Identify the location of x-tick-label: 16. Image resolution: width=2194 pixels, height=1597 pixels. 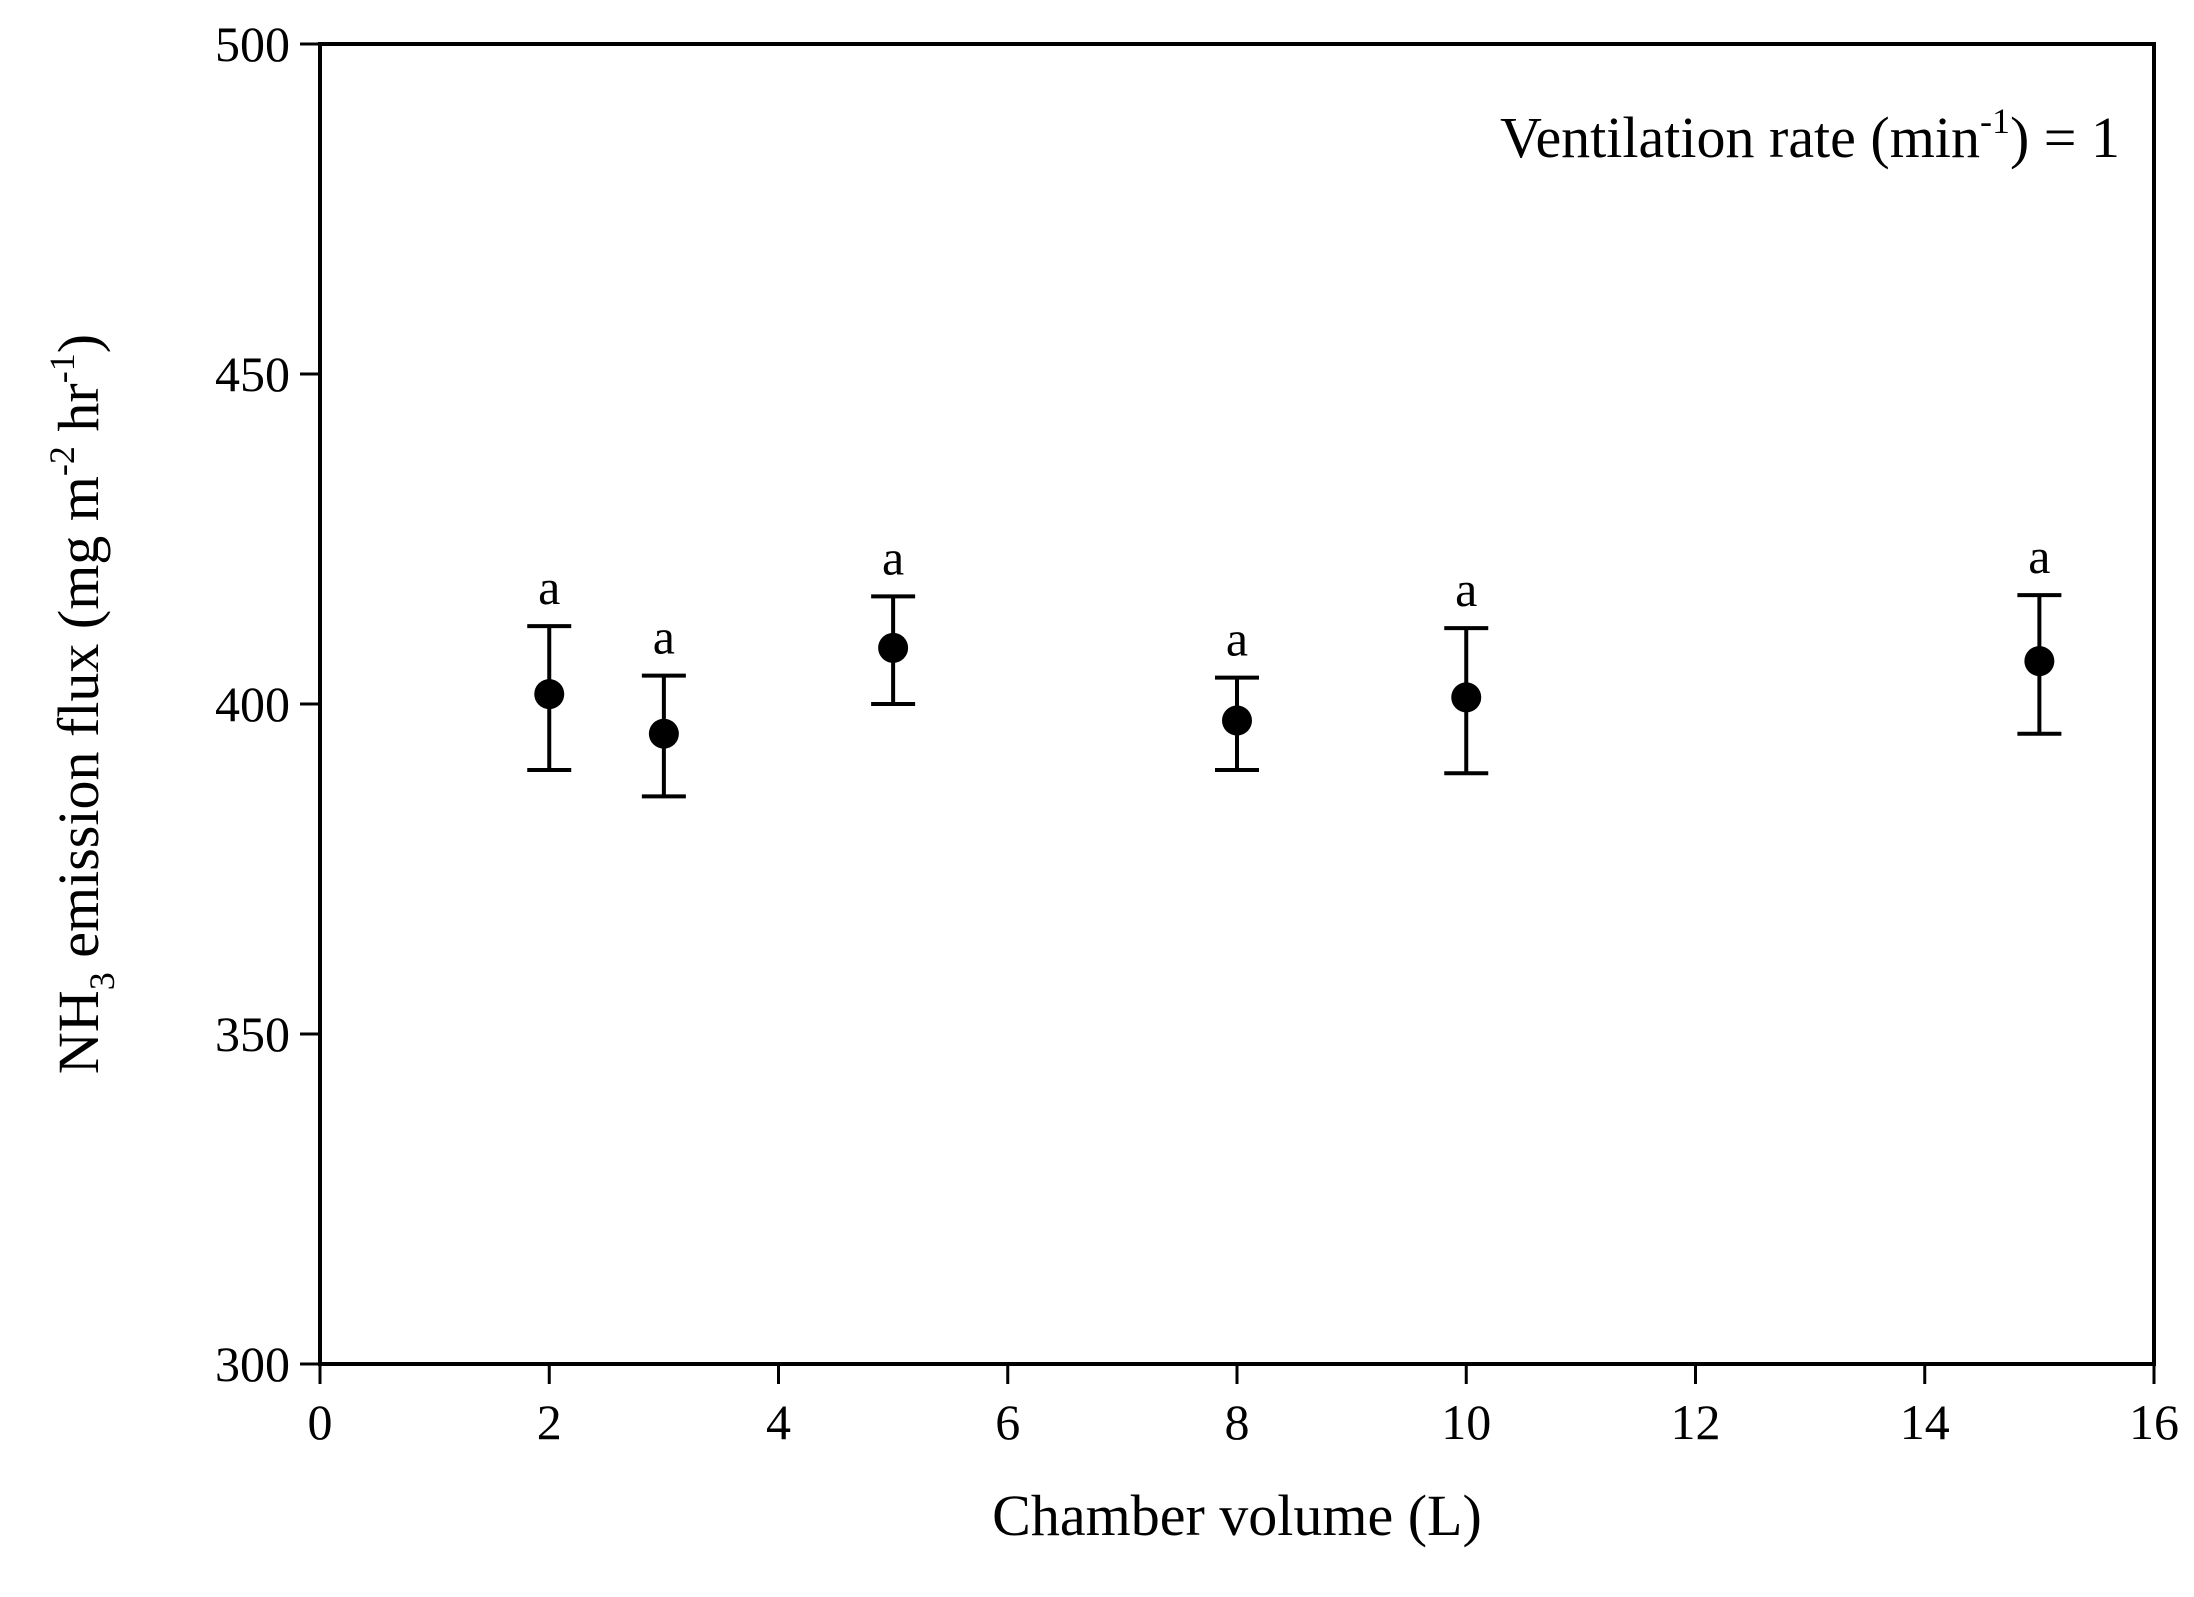
(2154, 1422).